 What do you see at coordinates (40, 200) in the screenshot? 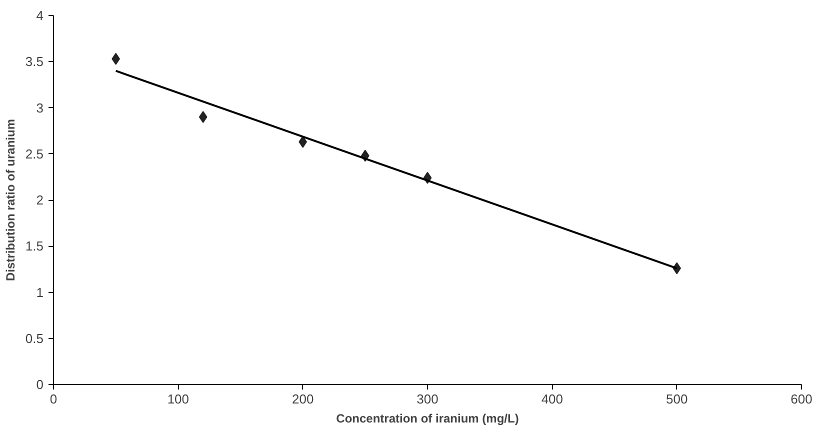
I see `y-tick-label: 2` at bounding box center [40, 200].